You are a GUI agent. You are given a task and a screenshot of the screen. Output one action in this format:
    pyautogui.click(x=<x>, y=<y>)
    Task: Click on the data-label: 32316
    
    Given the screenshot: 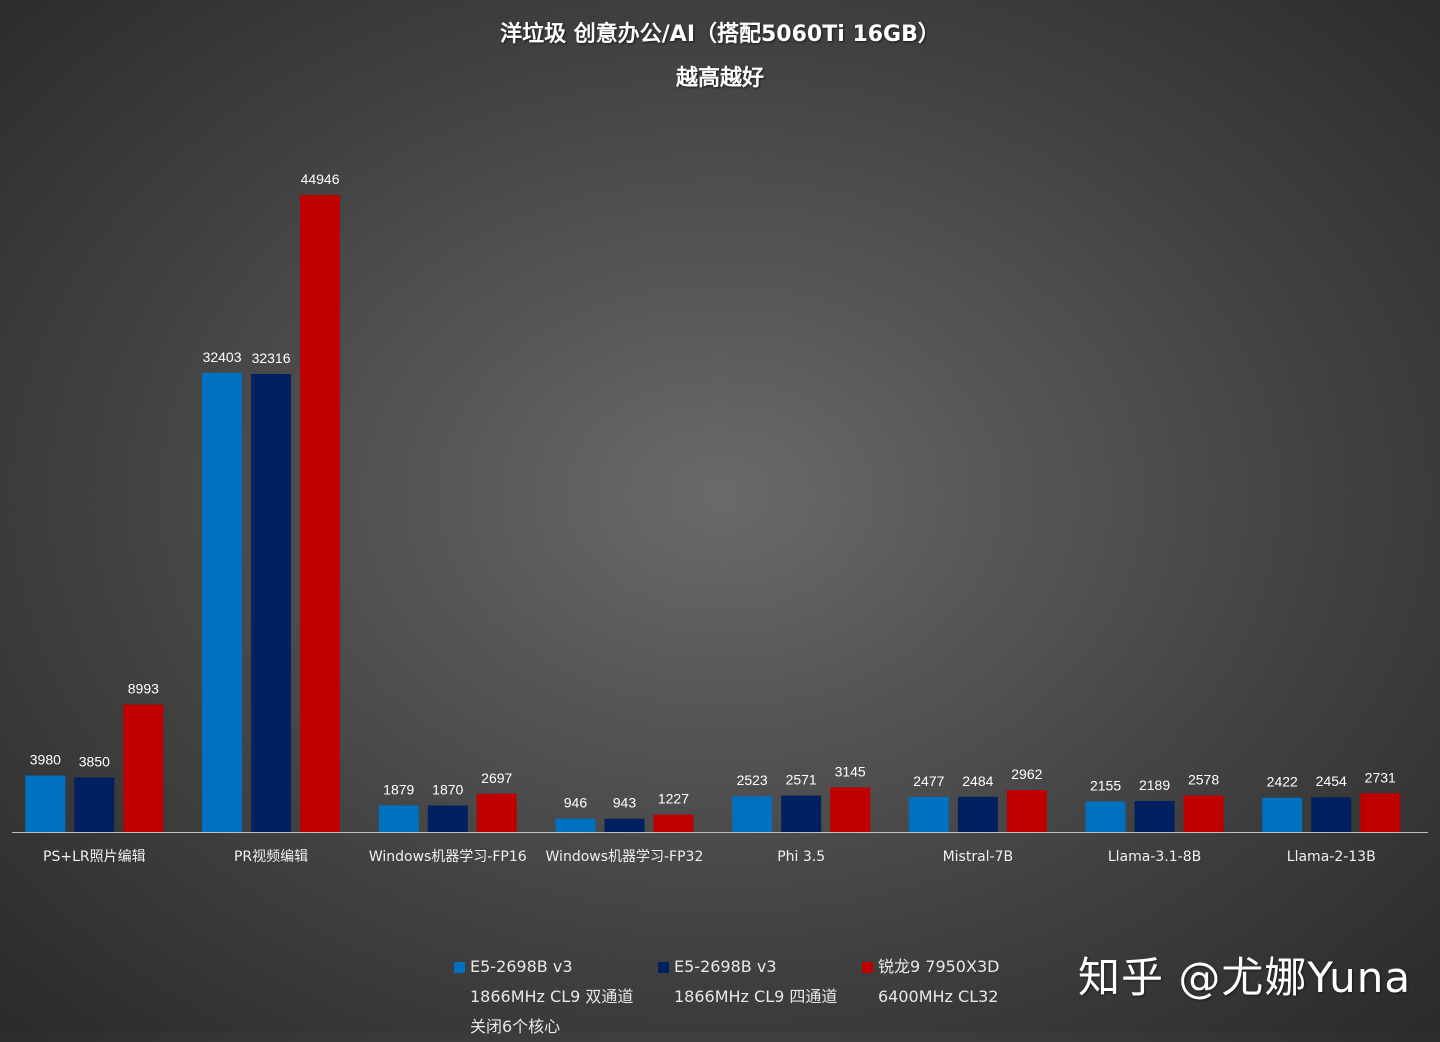 What is the action you would take?
    pyautogui.click(x=271, y=358)
    